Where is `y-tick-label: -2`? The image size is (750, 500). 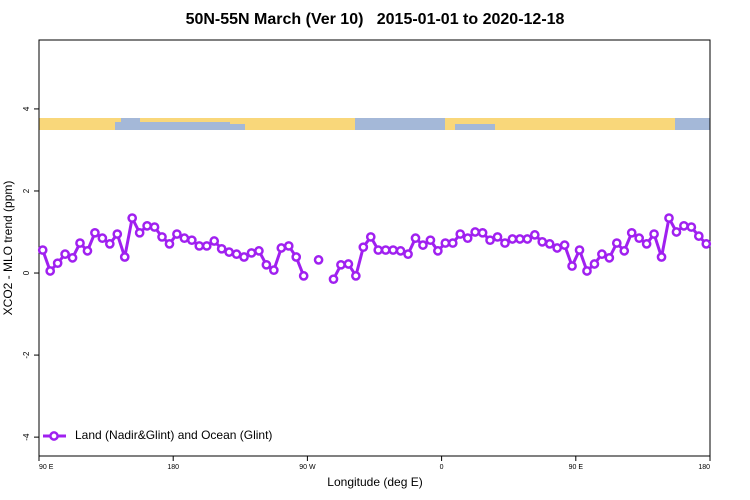
y-tick-label: -2 is located at coordinates (26, 355).